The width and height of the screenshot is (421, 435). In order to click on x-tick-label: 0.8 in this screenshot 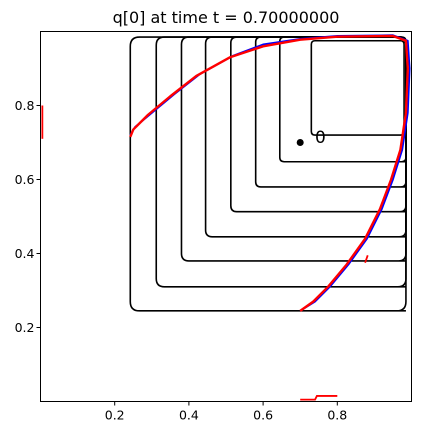, I will do `click(337, 415)`.